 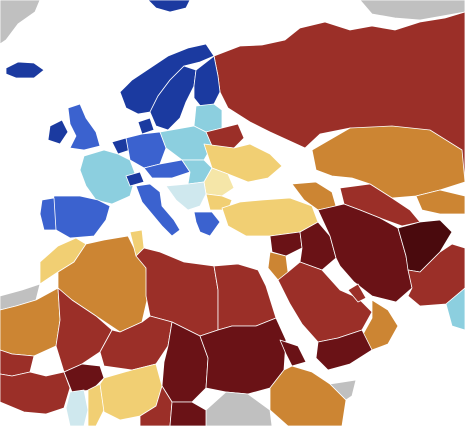 What do you see at coordinates (84, 330) in the screenshot?
I see `mali` at bounding box center [84, 330].